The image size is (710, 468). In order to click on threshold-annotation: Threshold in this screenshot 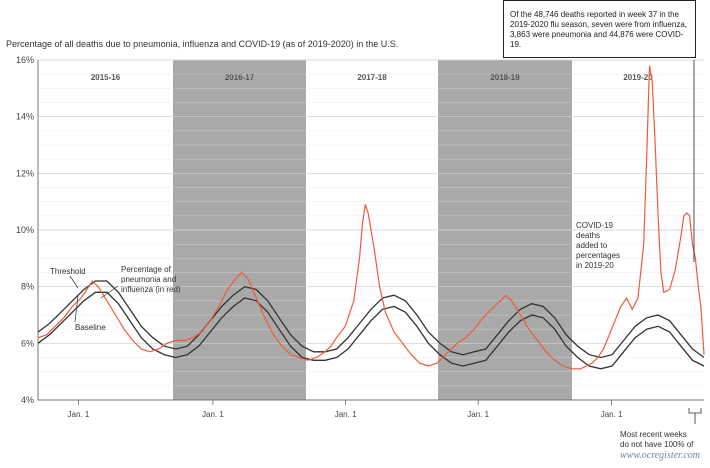, I will do `click(68, 278)`.